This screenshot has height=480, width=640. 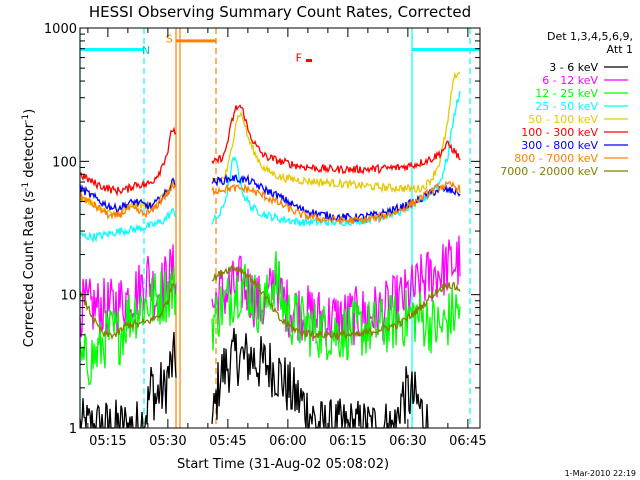 I want to click on legend-entry-1: 6 - 12 keV, so click(x=570, y=80).